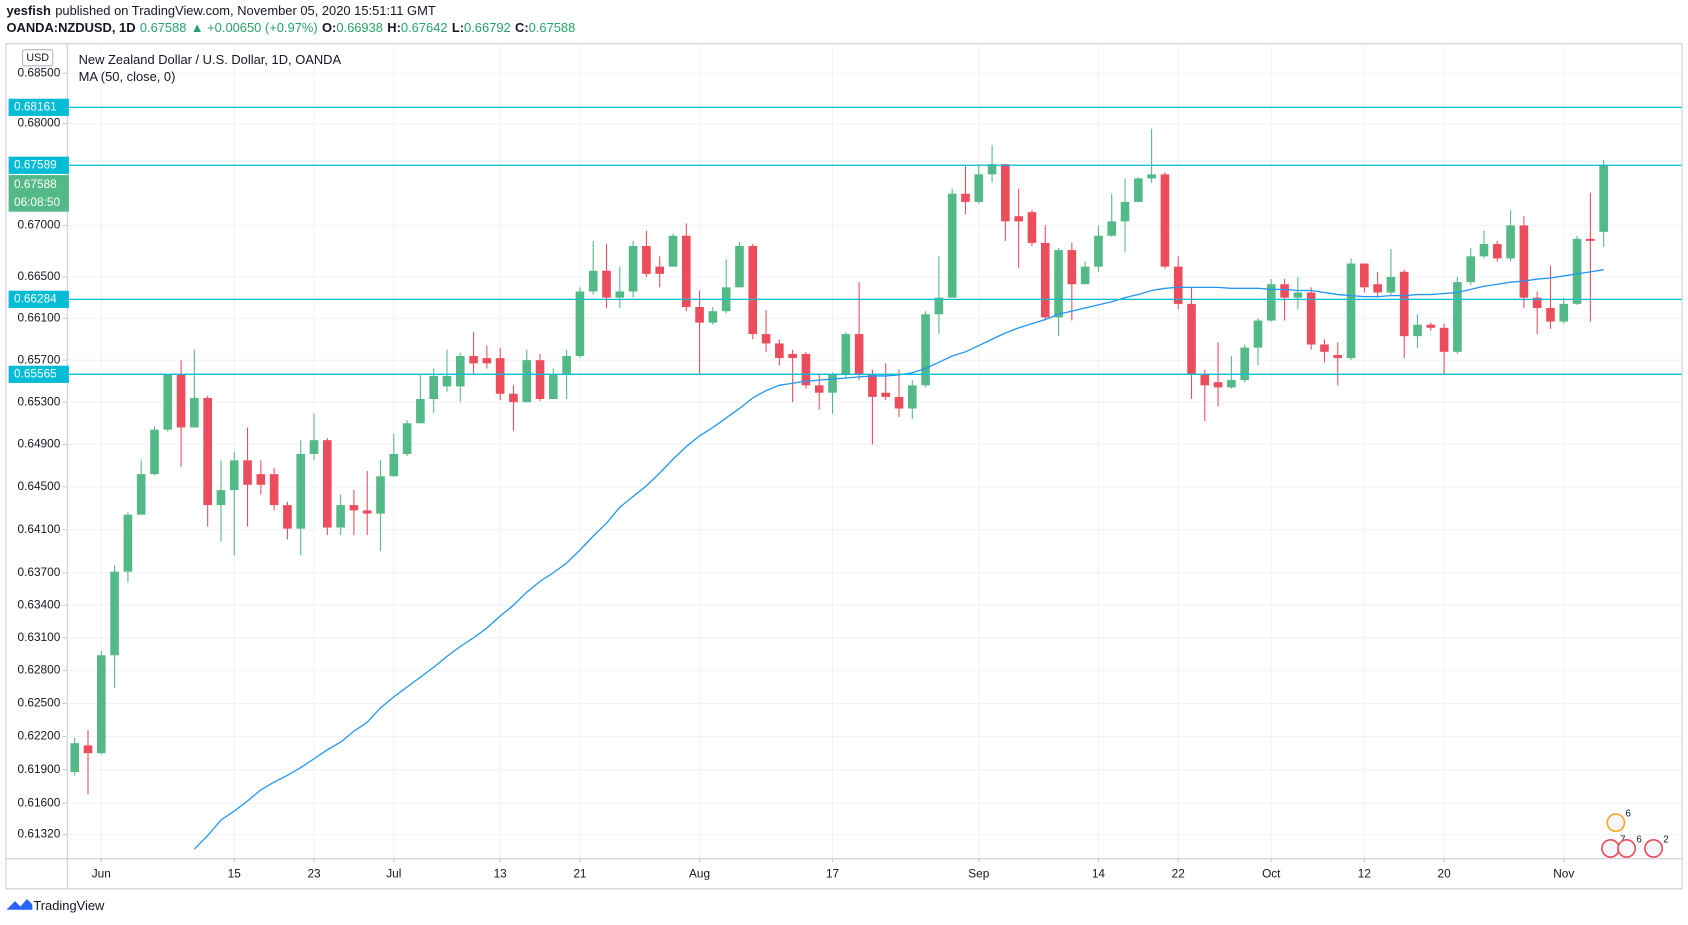  I want to click on y-tick-label: 0.63700, so click(39, 572).